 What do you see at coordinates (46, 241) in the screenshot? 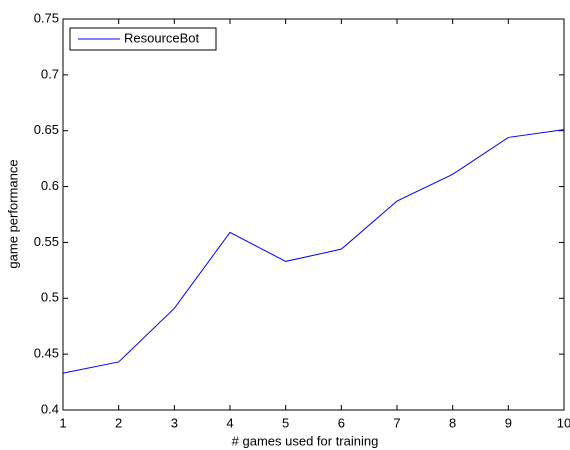
I see `y-tick-label: 0.55` at bounding box center [46, 241].